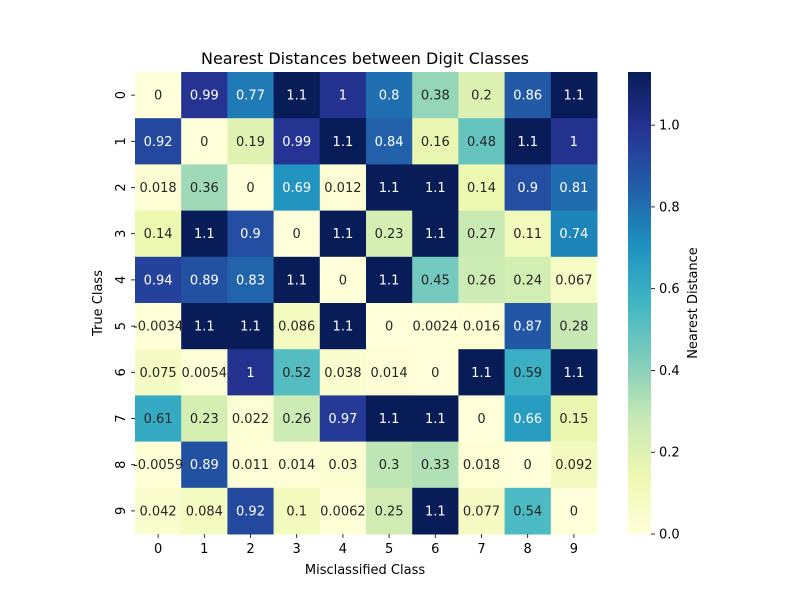 The width and height of the screenshot is (800, 600). Describe the element at coordinates (527, 511) in the screenshot. I see `cell-value-label: 0.54` at that location.